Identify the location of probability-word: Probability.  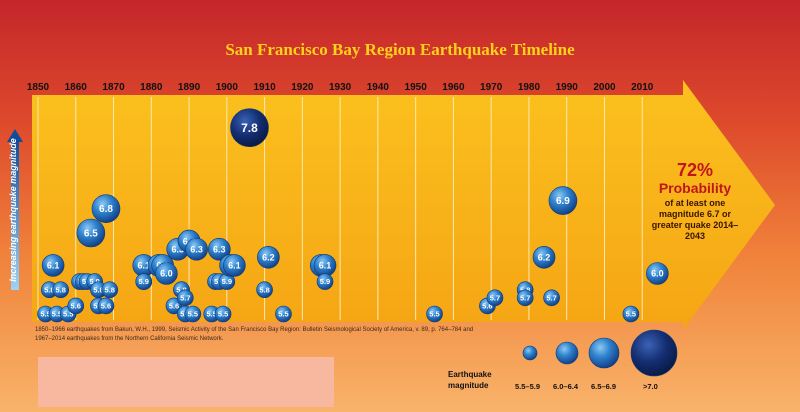
(695, 188).